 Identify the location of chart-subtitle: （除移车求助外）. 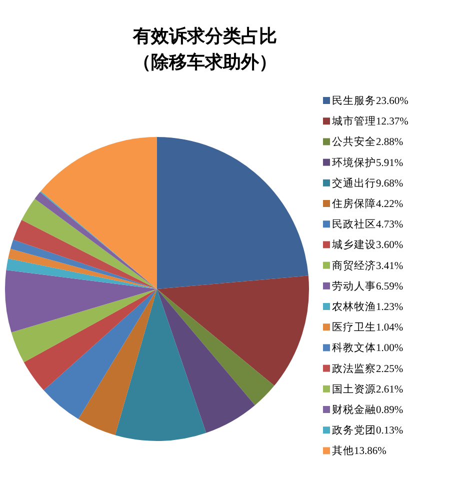
(205, 62).